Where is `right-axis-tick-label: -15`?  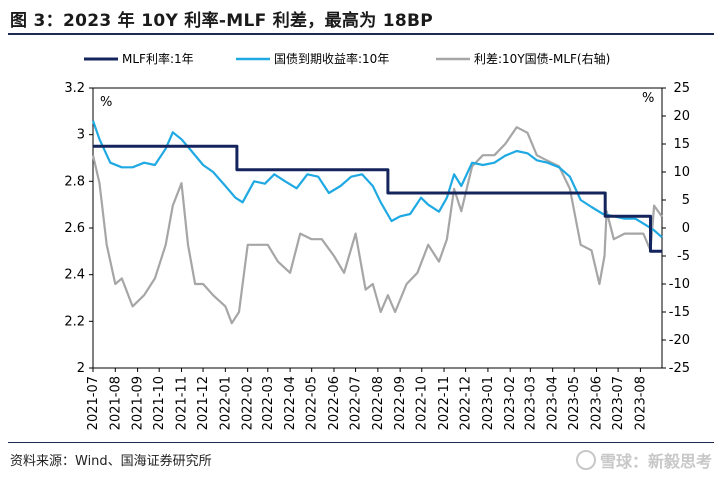
right-axis-tick-label: -15 is located at coordinates (679, 312).